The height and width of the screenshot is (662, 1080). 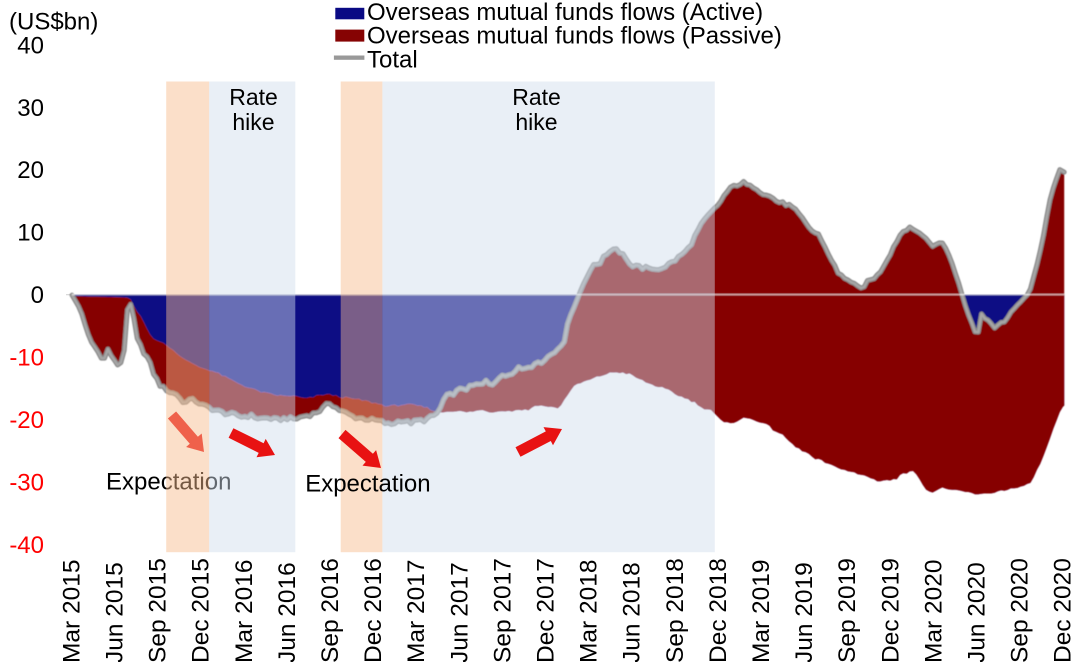 What do you see at coordinates (675, 610) in the screenshot?
I see `svg-text: Sep 2018` at bounding box center [675, 610].